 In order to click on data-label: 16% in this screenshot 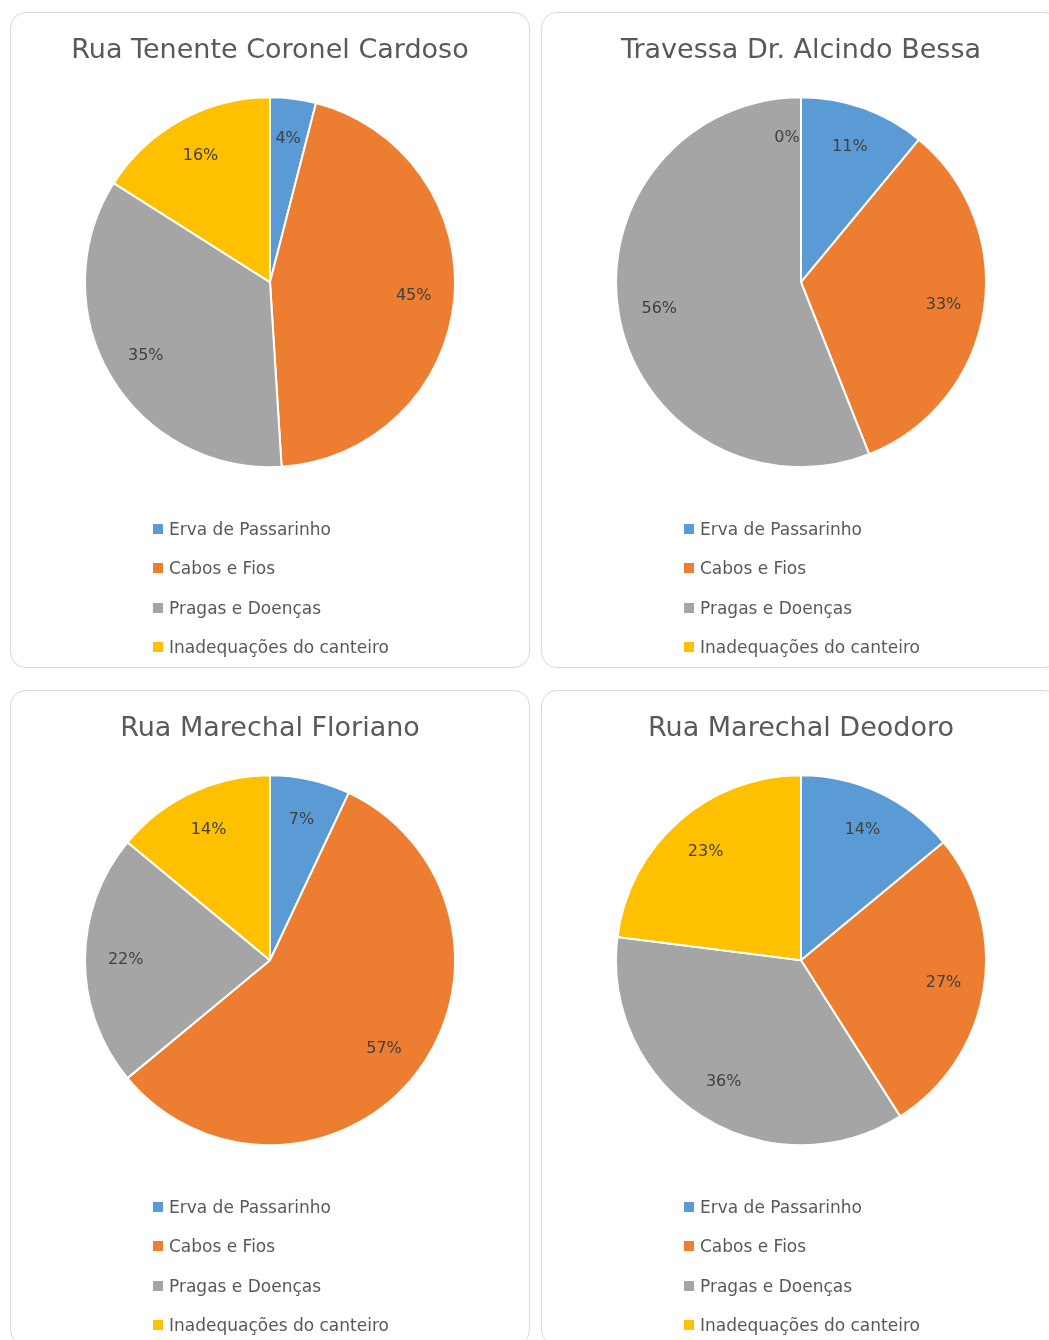, I will do `click(200, 154)`.